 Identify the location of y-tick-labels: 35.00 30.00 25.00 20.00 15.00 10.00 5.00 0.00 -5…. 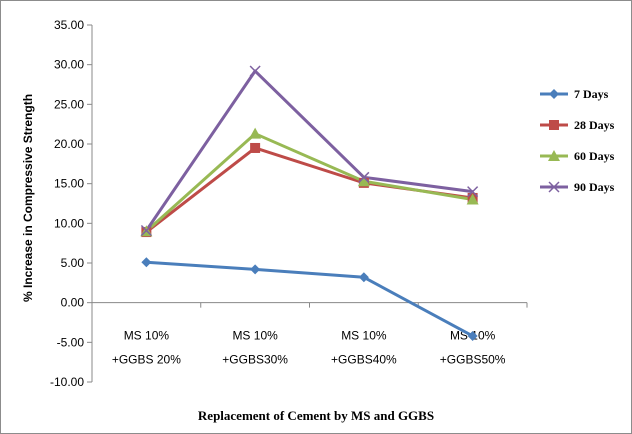
(67, 203).